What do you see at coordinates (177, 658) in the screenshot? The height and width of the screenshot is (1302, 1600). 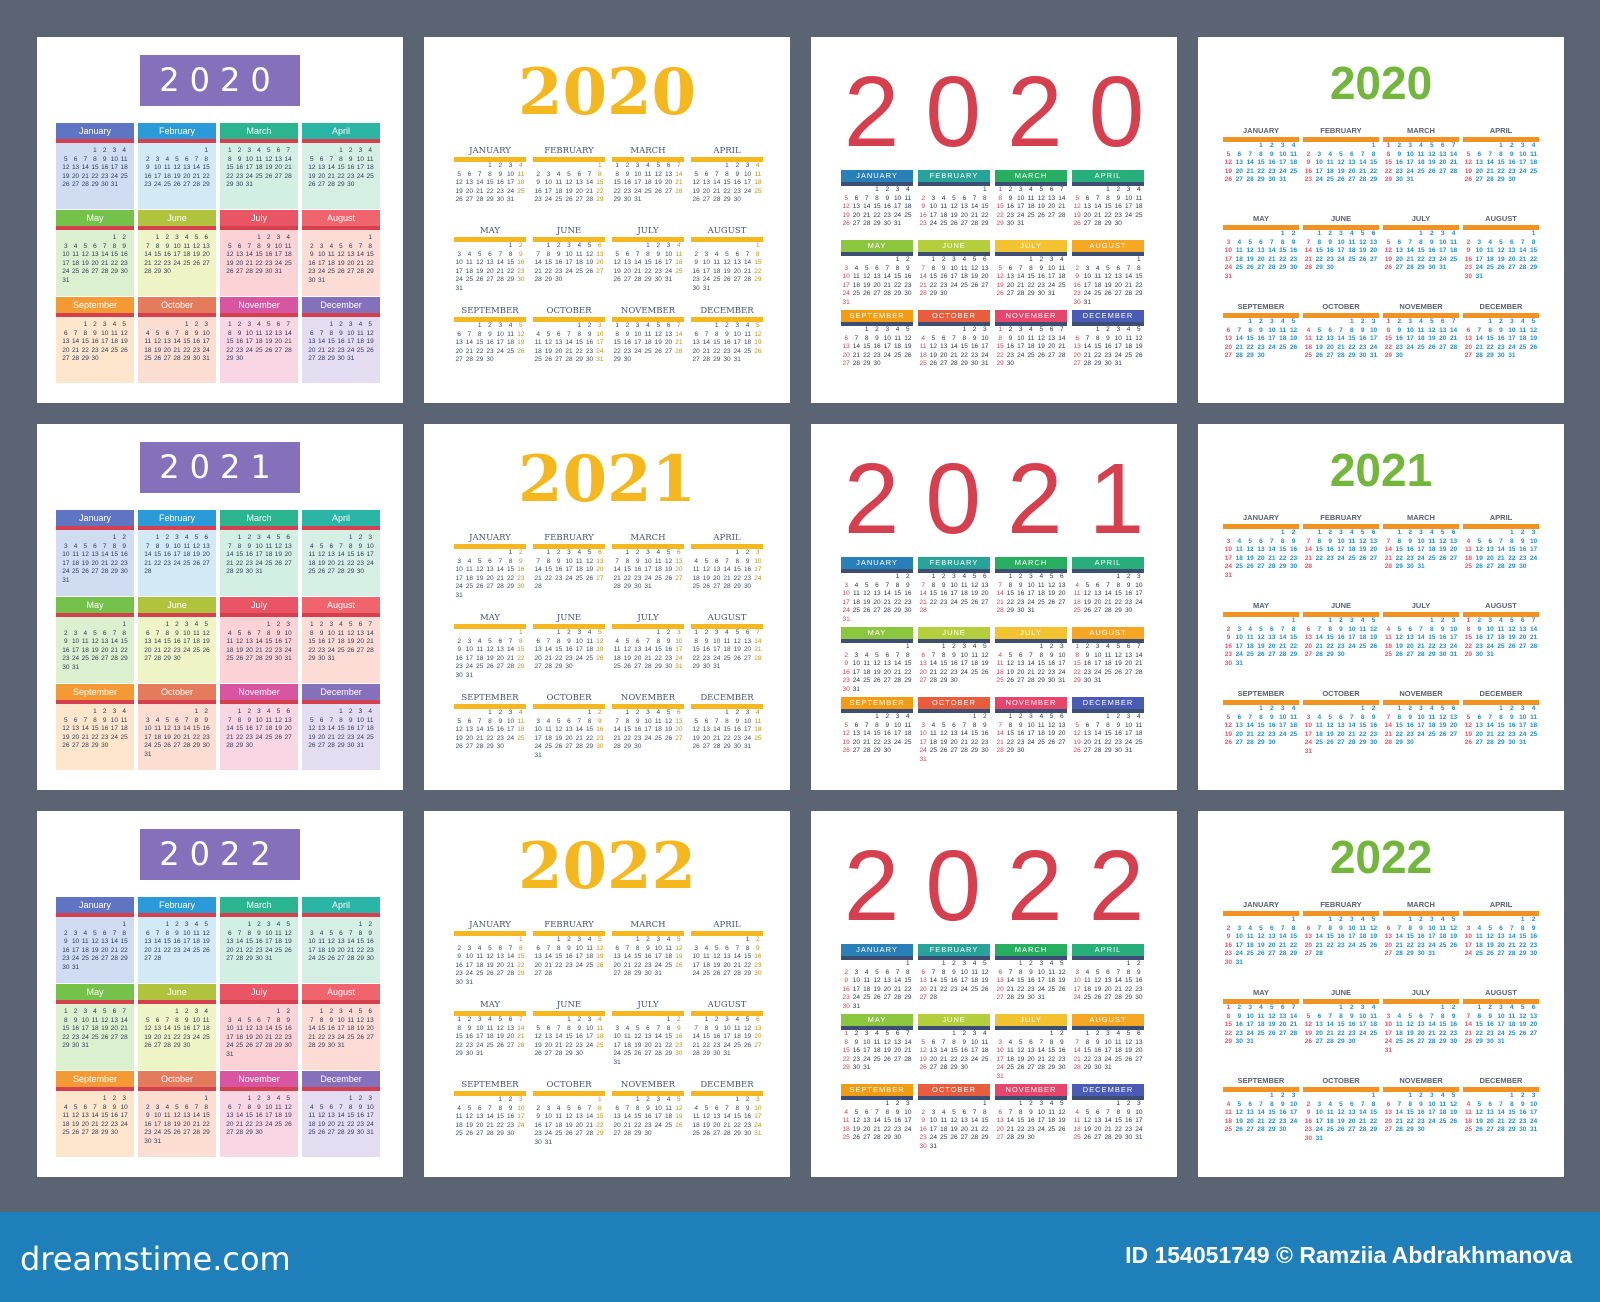 I see `day-cell: 30` at bounding box center [177, 658].